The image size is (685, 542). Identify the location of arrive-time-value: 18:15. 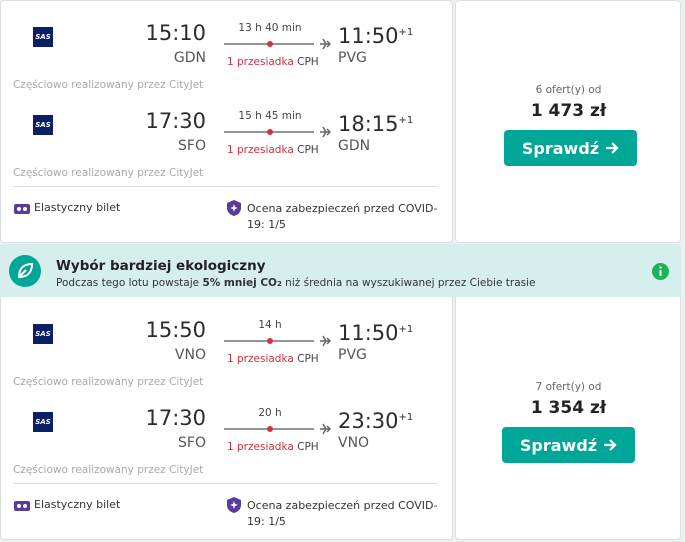
(368, 124).